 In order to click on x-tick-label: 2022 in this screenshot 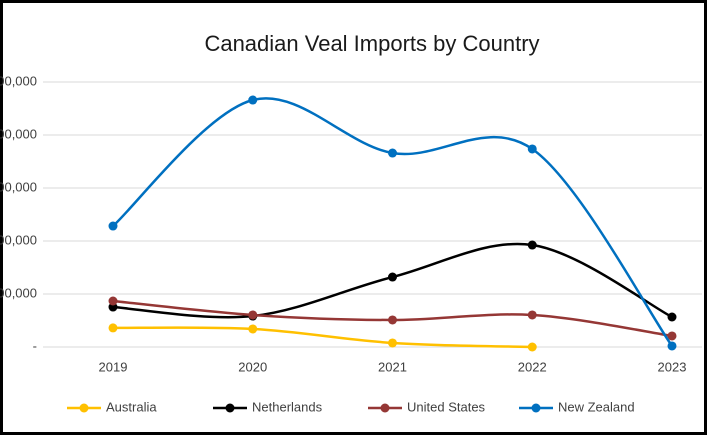, I will do `click(532, 366)`.